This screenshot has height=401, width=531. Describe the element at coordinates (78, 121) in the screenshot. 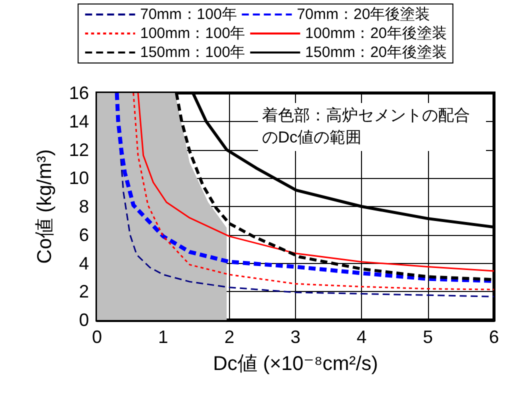

I see `y-tick-label: 14` at that location.